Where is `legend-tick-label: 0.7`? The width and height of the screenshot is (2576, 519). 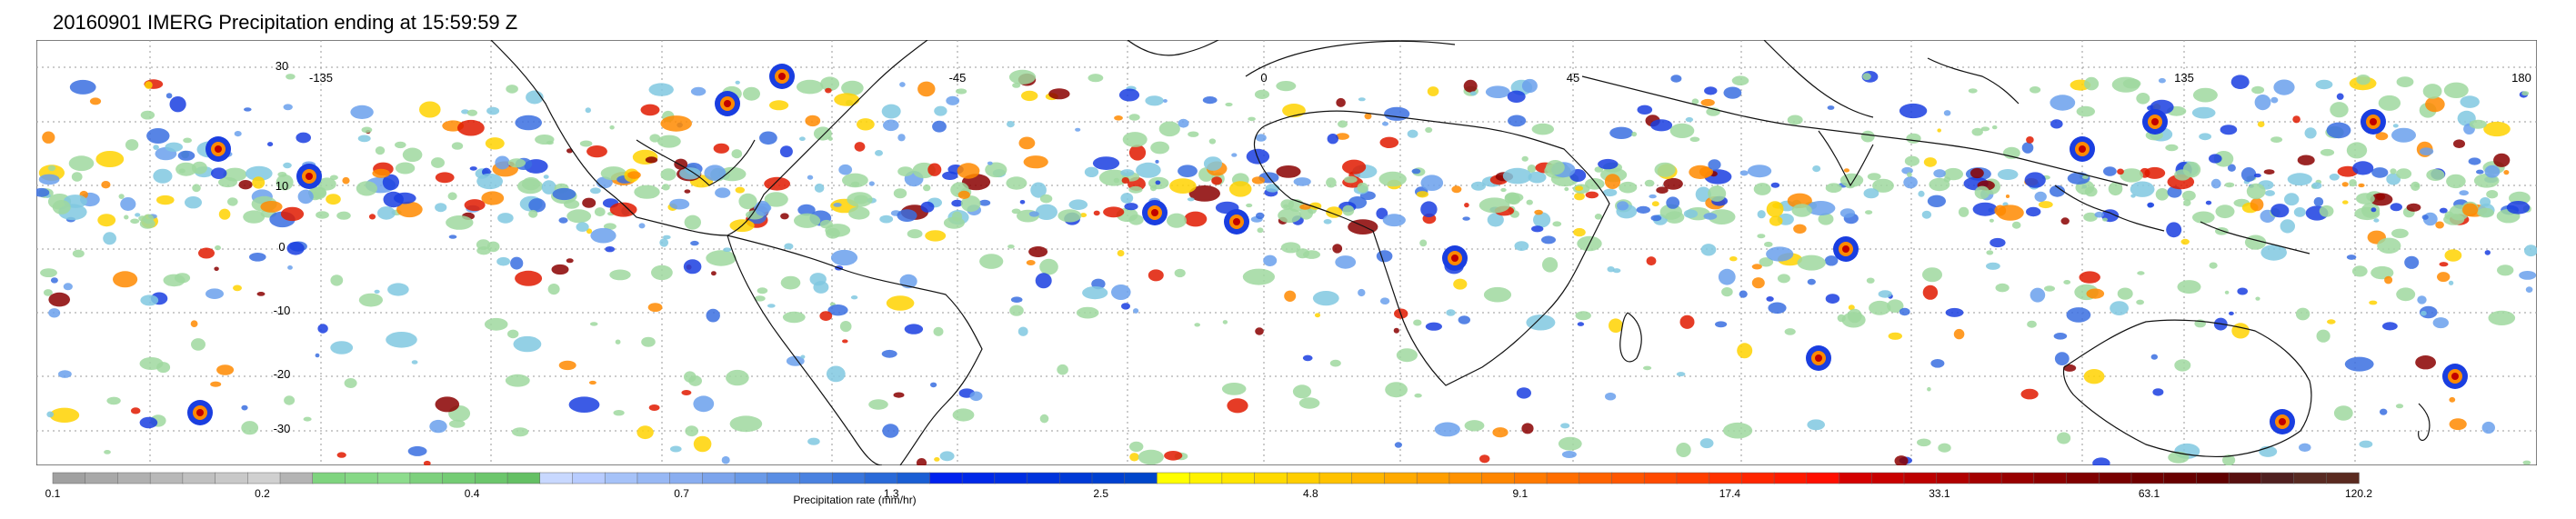 legend-tick-label: 0.7 is located at coordinates (681, 493).